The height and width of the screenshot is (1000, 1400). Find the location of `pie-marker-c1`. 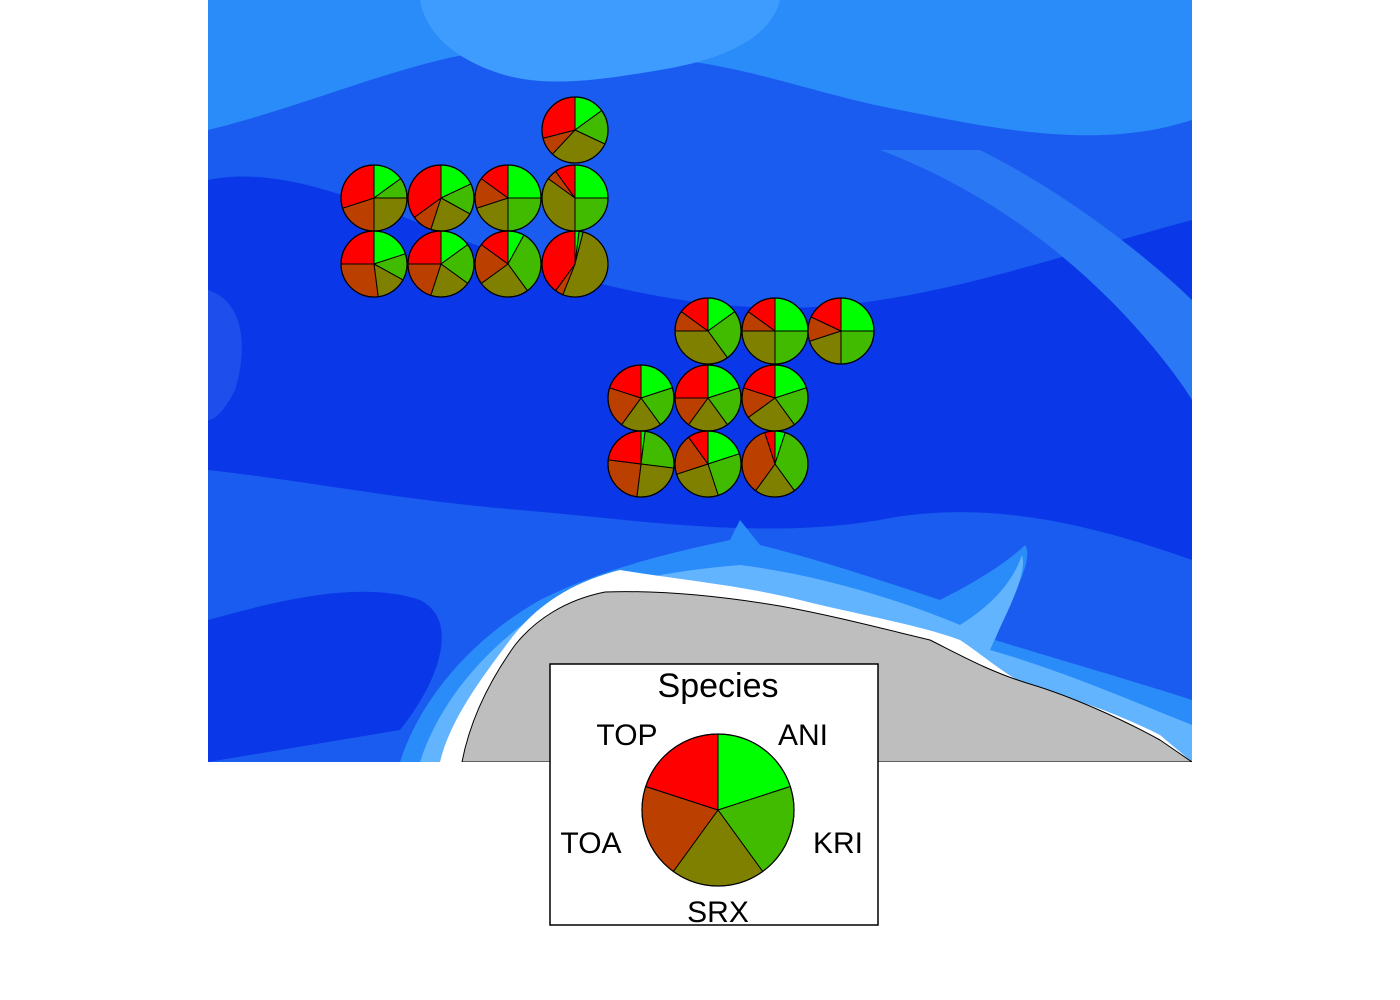

pie-marker-c1 is located at coordinates (708, 331).